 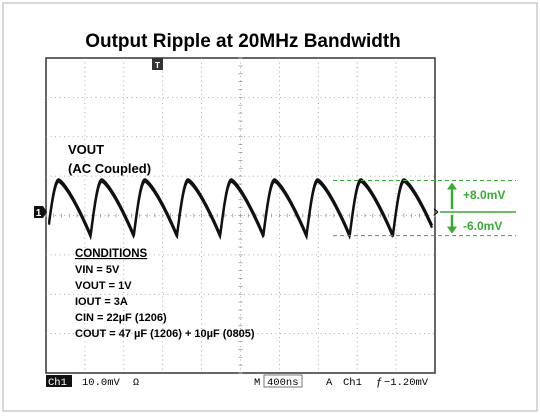 I want to click on ripple-positive-label: +8.0mV, so click(x=484, y=195).